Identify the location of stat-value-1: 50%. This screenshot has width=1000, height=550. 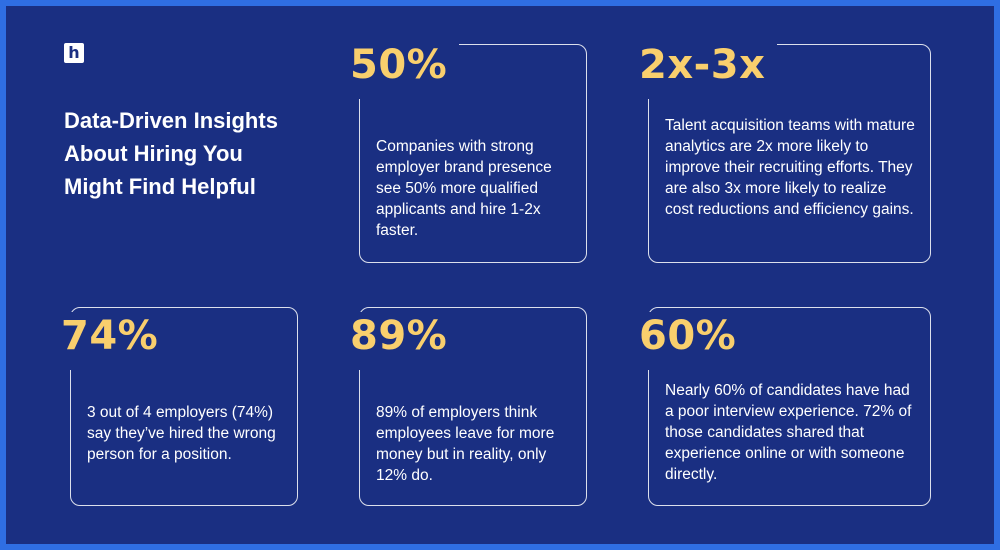
(405, 70).